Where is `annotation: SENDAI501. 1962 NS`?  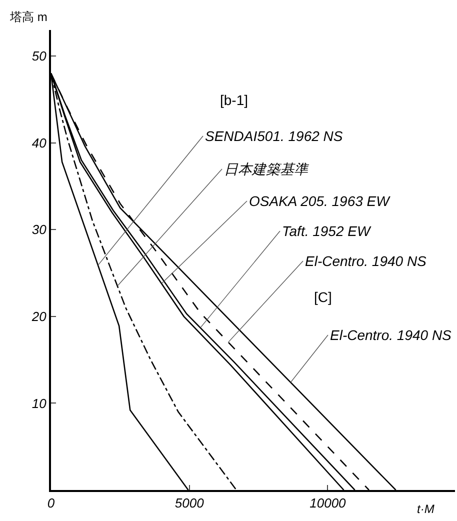 annotation: SENDAI501. 1962 NS is located at coordinates (274, 136).